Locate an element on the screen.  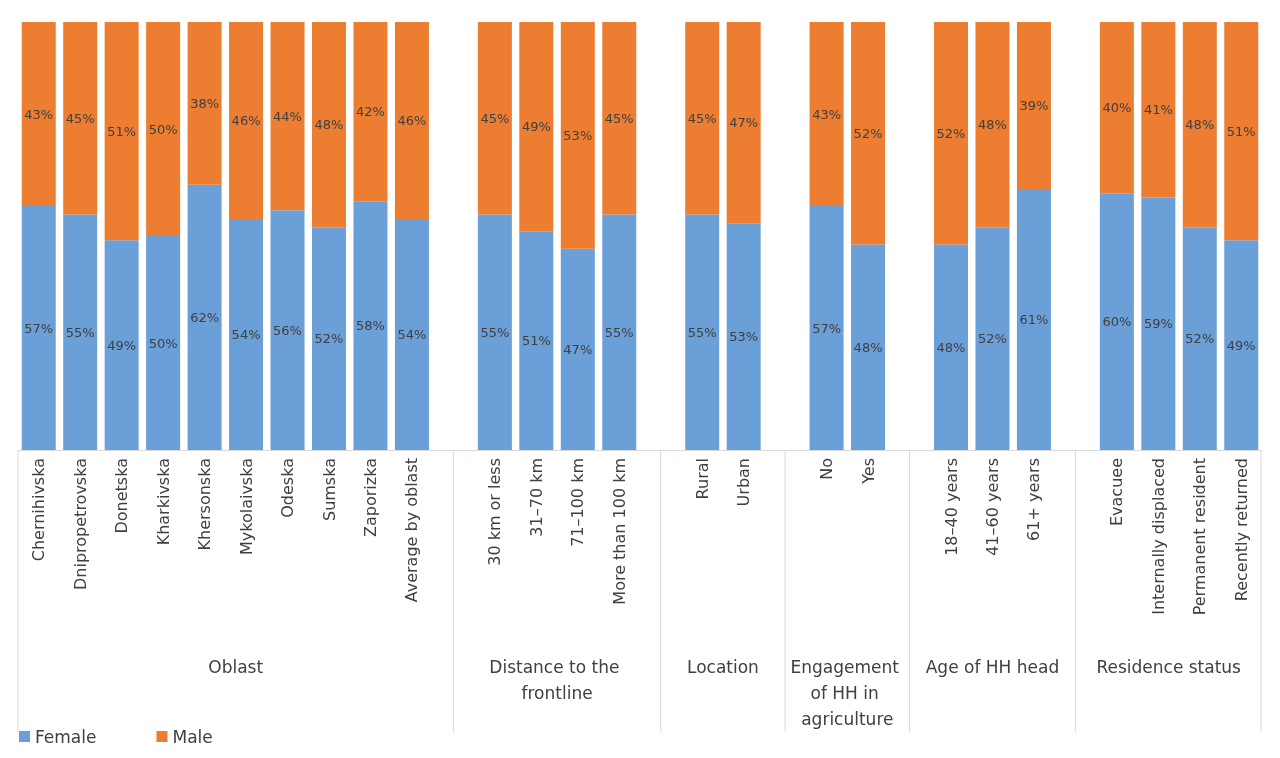
x-tick-label: Donetska is located at coordinates (122, 496).